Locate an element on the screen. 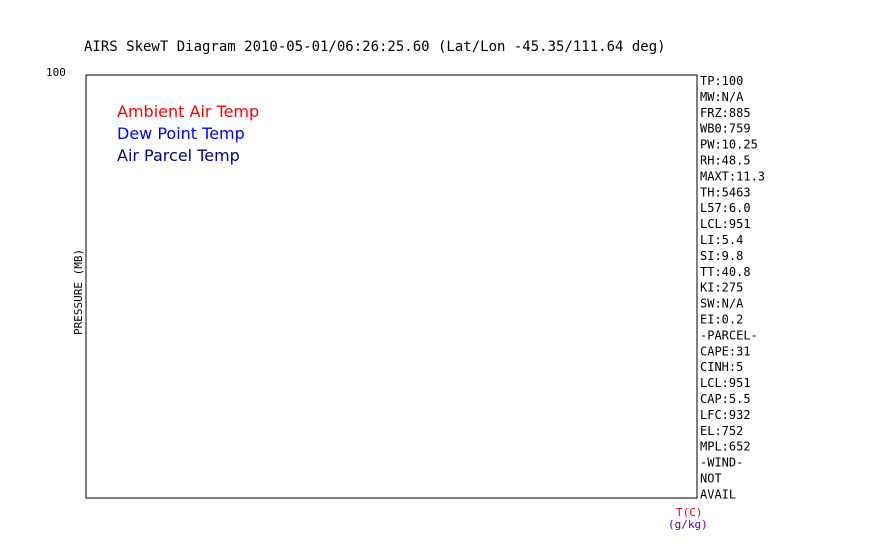  index-label: PW:10.25 is located at coordinates (729, 145).